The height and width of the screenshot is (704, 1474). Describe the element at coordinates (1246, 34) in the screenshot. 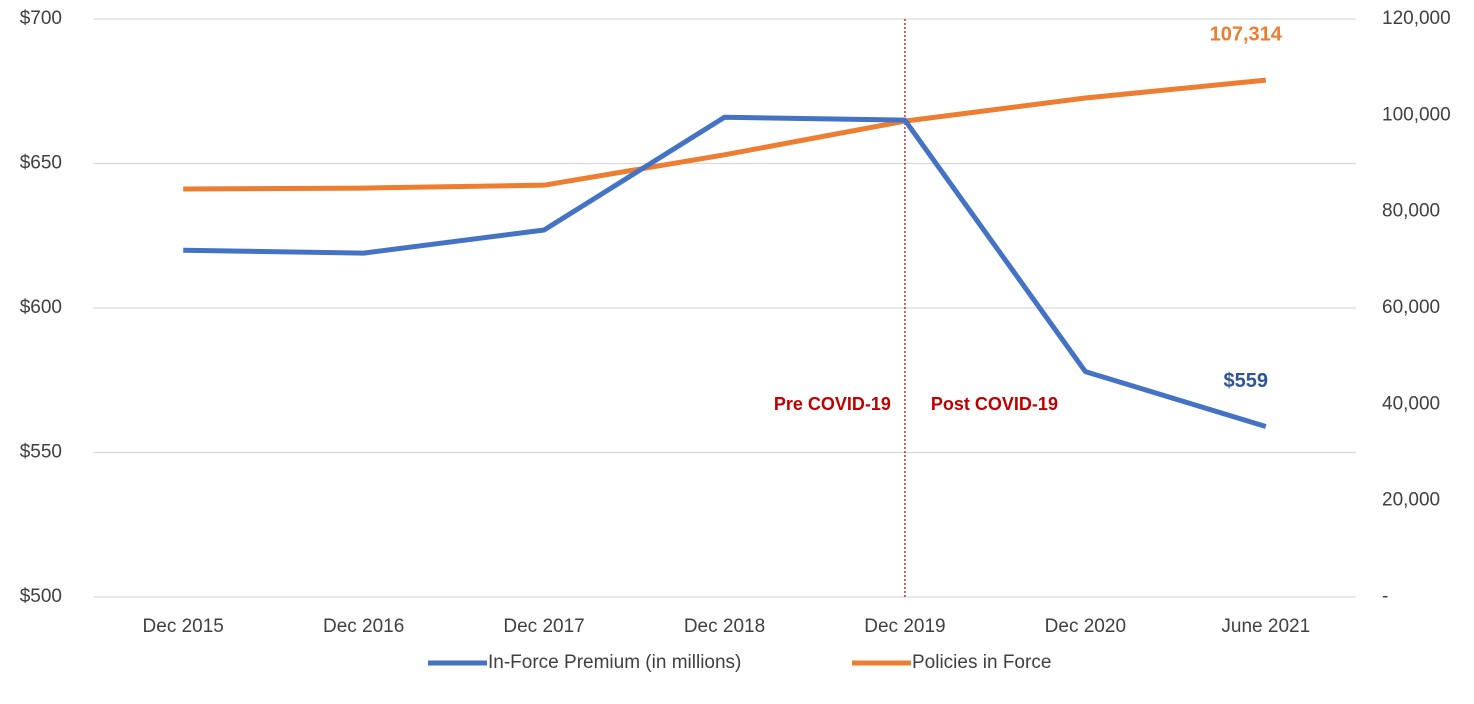

I see `data-label: 107,314` at that location.